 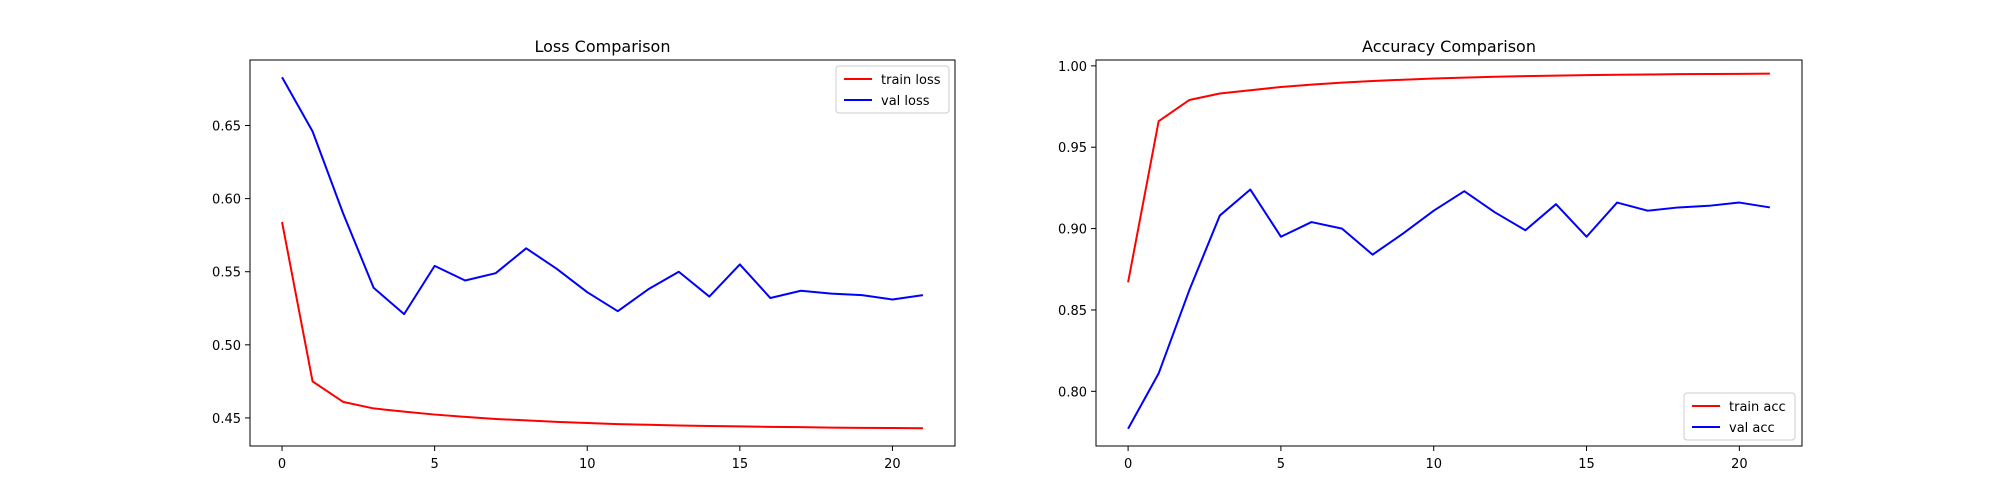 What do you see at coordinates (1752, 428) in the screenshot?
I see `val-acc-legend-label: val acc` at bounding box center [1752, 428].